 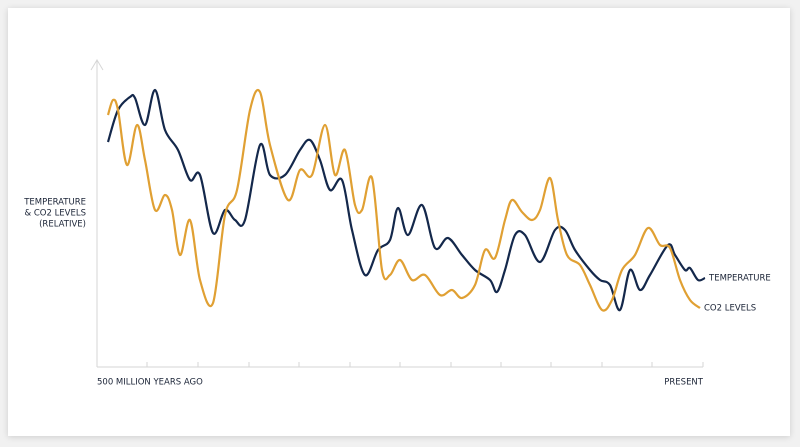 I want to click on x-end-label: PRESENT, so click(x=684, y=383).